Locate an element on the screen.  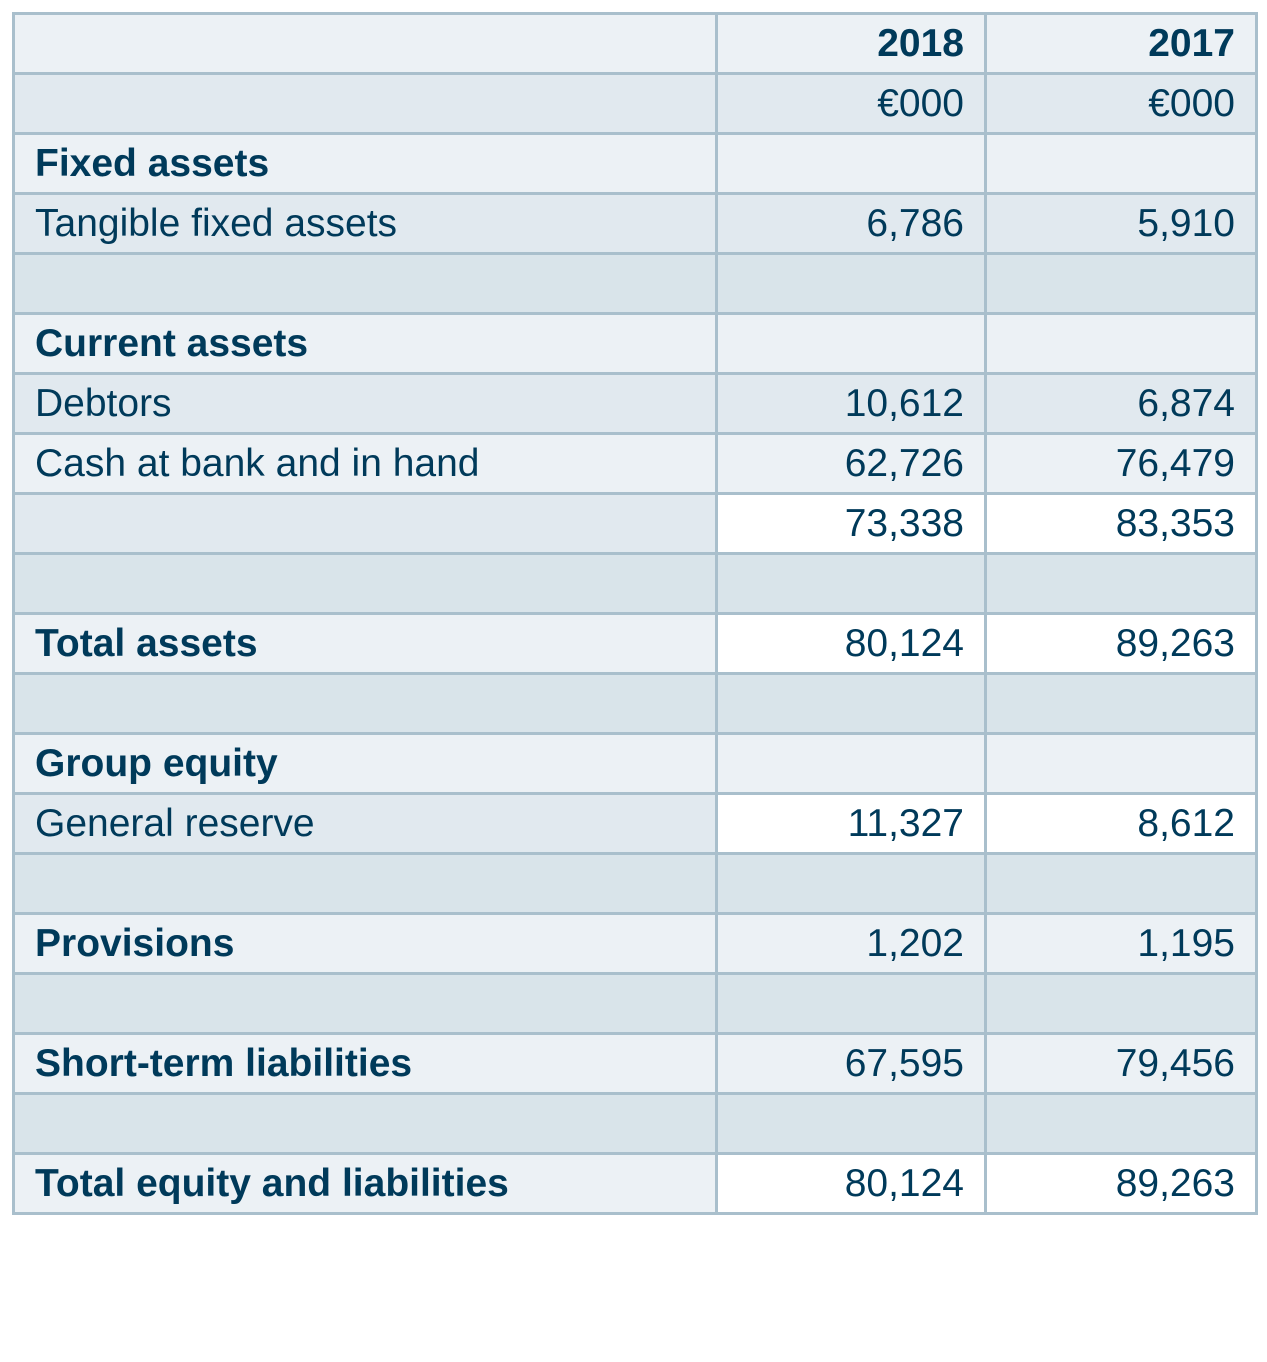
table-row: Total assets 80,124 89,263 is located at coordinates (635, 643).